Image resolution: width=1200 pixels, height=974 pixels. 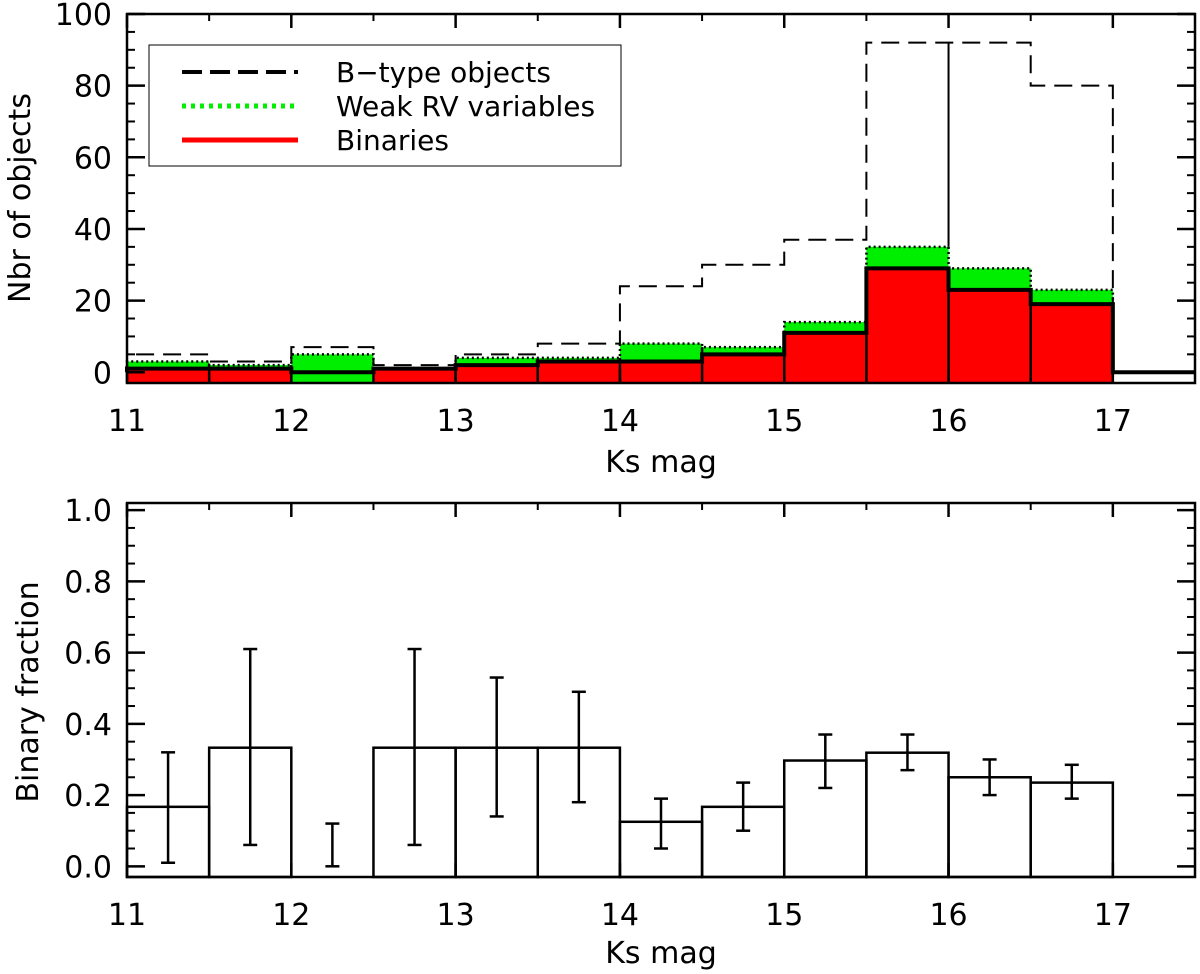 I want to click on bottom-xtick-label-15: 15, so click(x=784, y=915).